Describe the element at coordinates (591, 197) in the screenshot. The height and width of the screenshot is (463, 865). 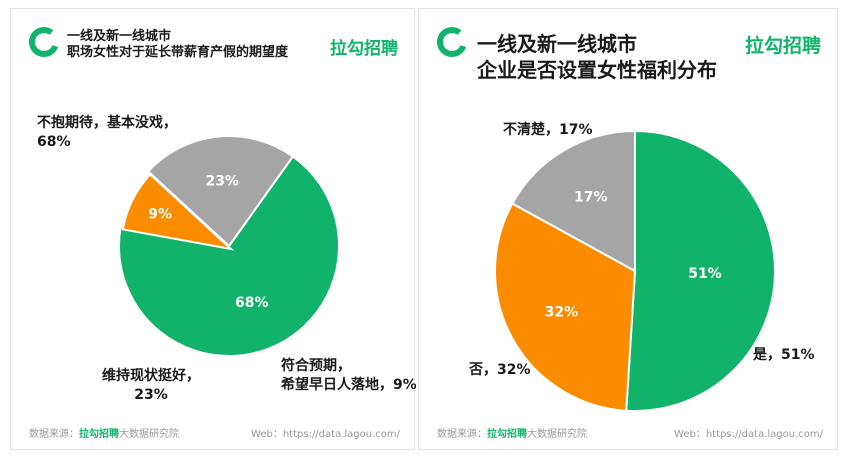
I see `slice-value-label: 17%` at that location.